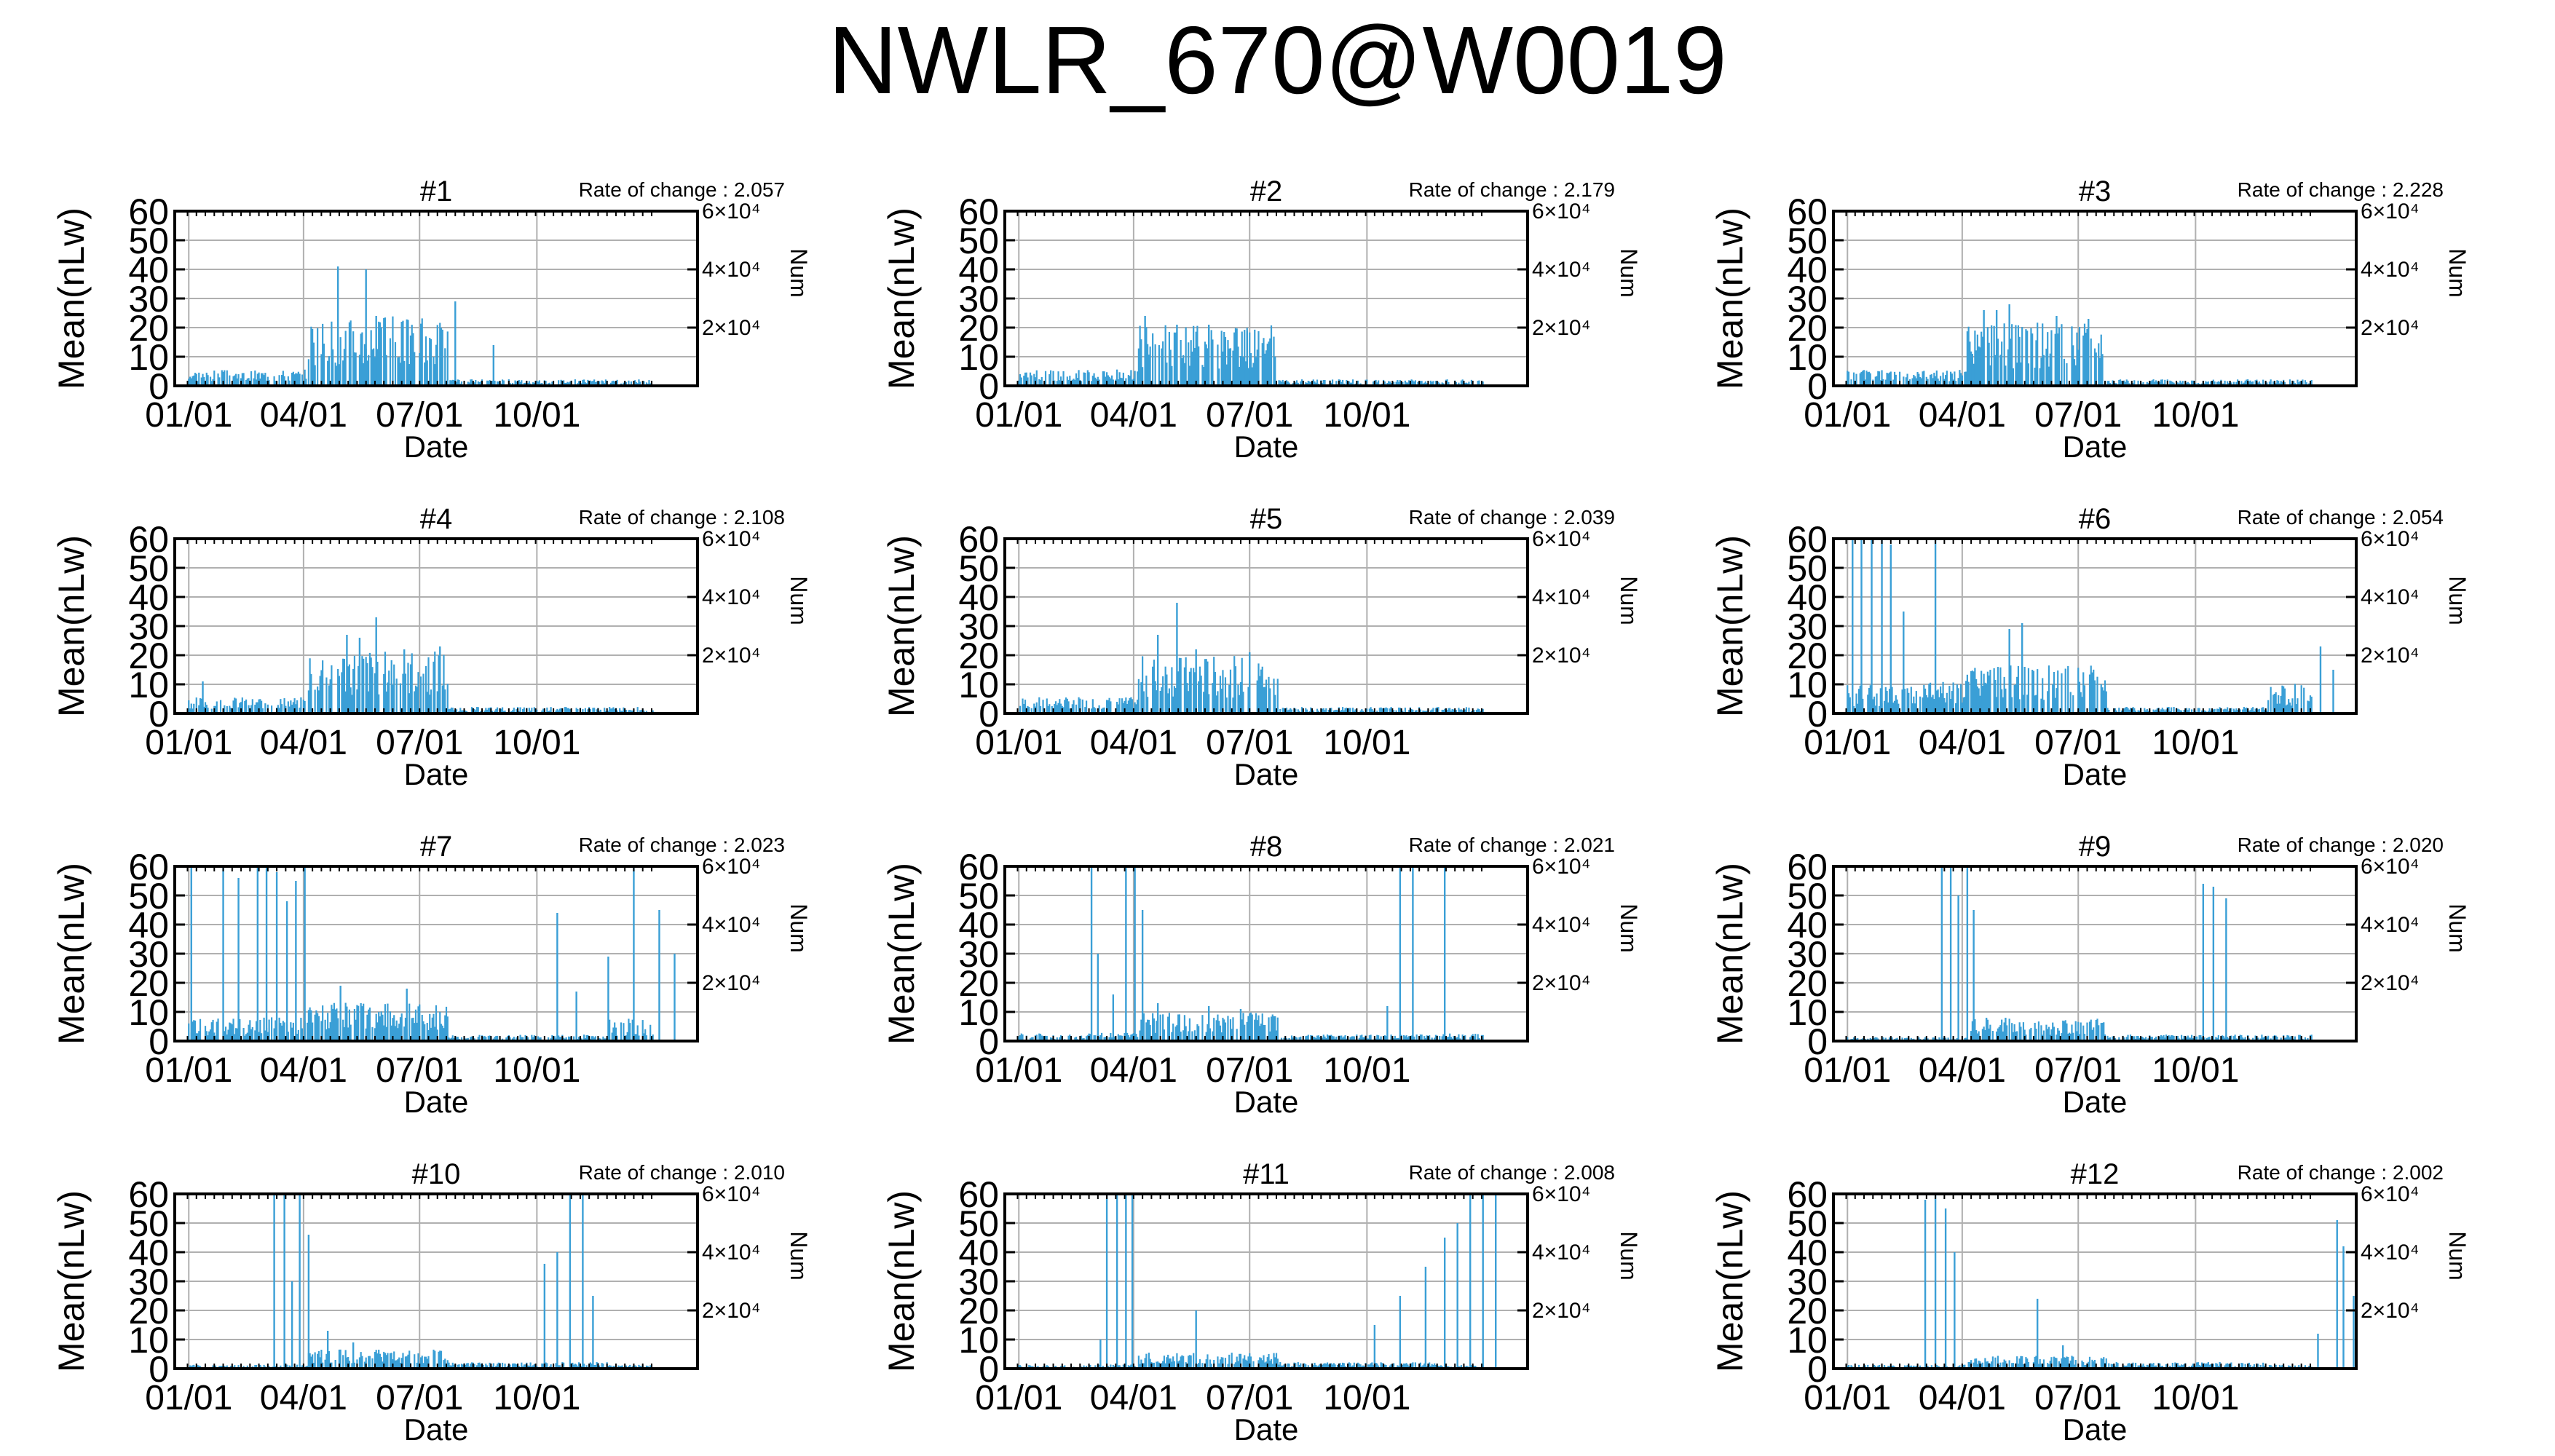  I want to click on rate-of-change-label: Rate of change : 2.228, so click(2341, 189).